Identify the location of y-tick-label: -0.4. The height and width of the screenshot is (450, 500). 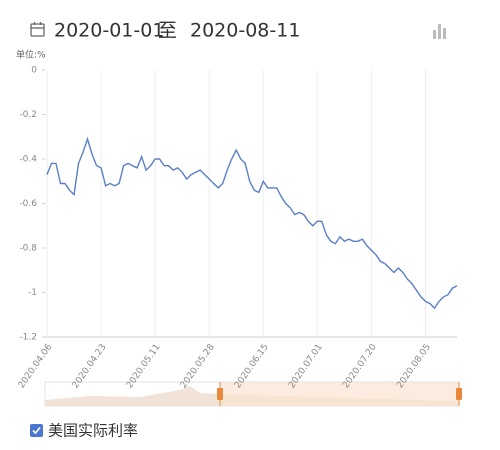
(28, 160).